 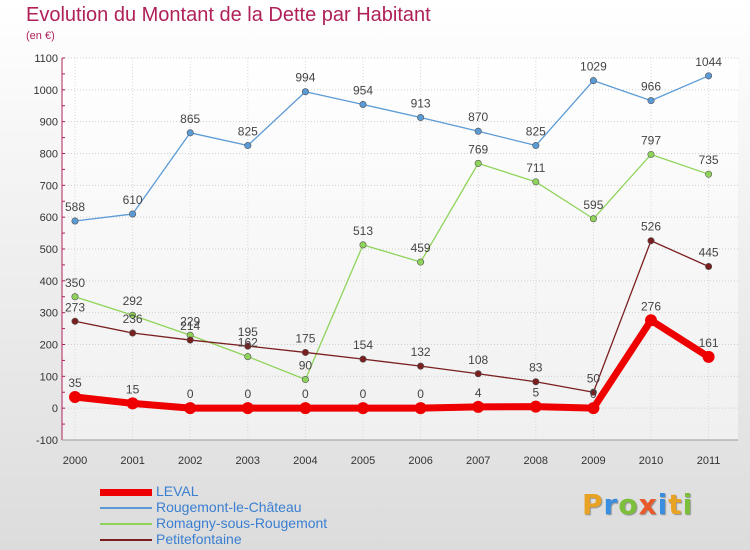 I want to click on legend-label: LEVAL, so click(x=177, y=491).